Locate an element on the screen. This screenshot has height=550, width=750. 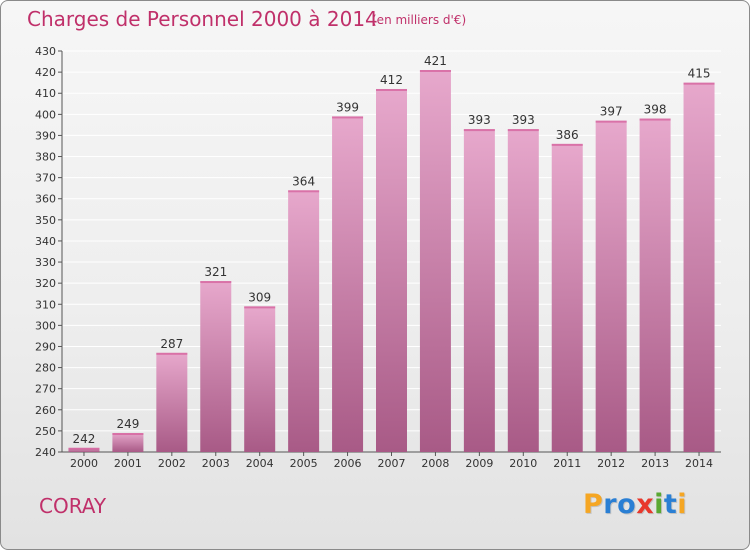
commune-name: CORAY is located at coordinates (73, 506).